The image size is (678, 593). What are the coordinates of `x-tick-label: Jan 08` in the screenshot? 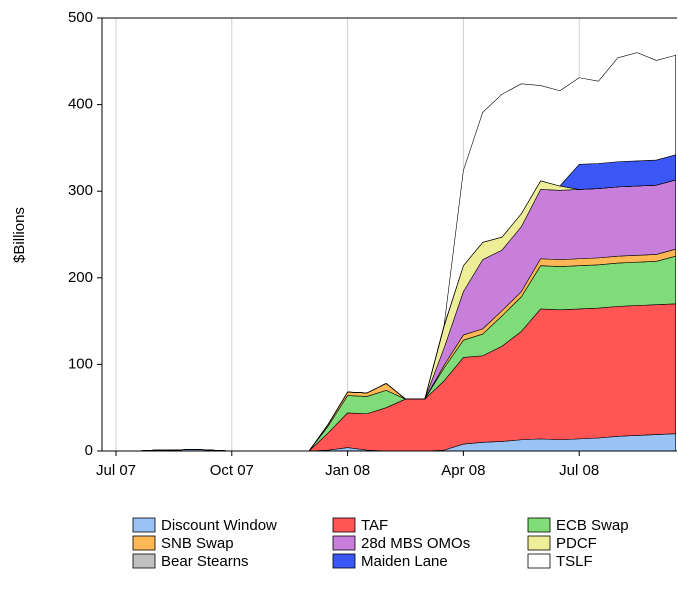 It's located at (347, 470).